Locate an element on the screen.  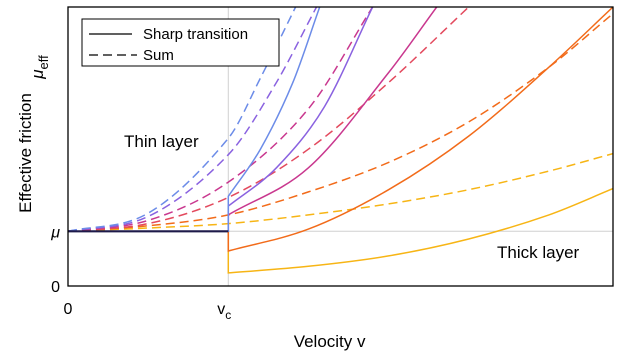
y-tick-label-zero: 0 is located at coordinates (55, 287).